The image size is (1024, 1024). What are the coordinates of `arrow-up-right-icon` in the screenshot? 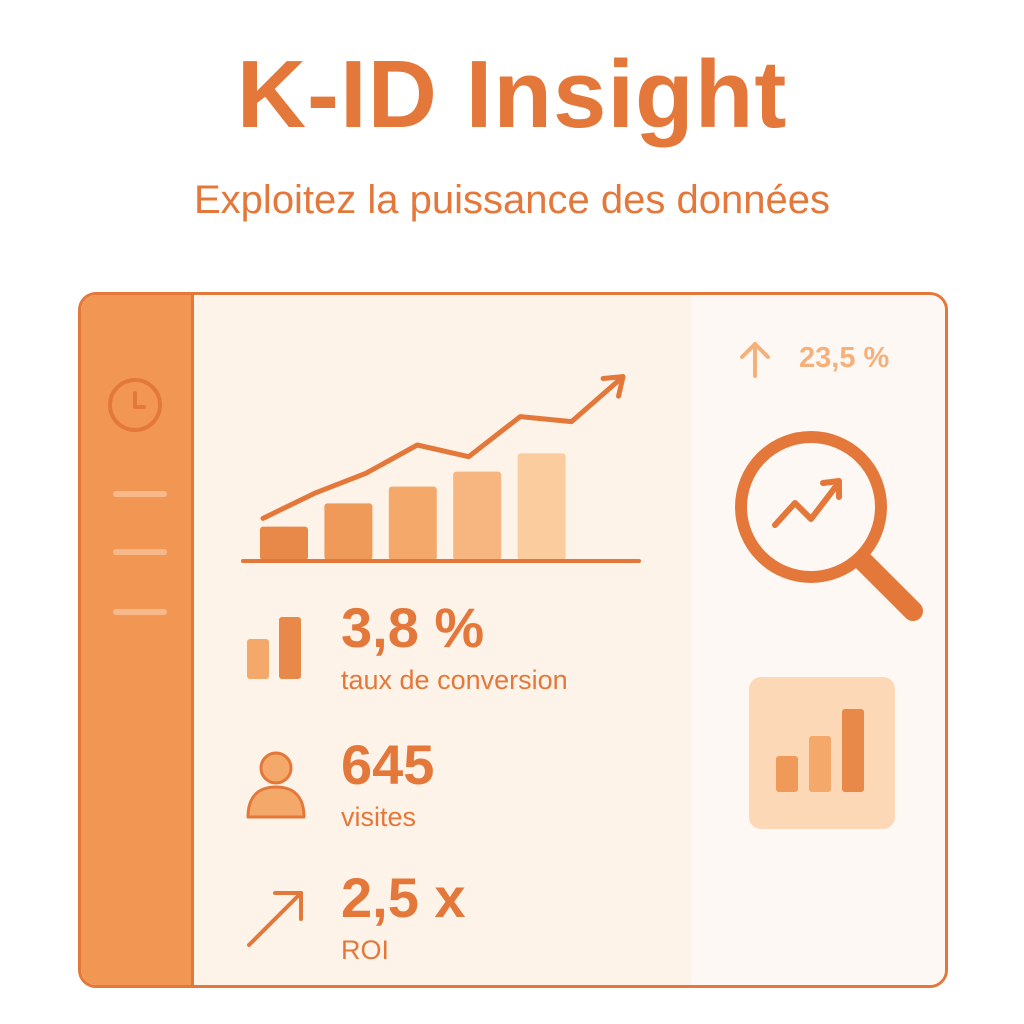 It's located at (275, 919).